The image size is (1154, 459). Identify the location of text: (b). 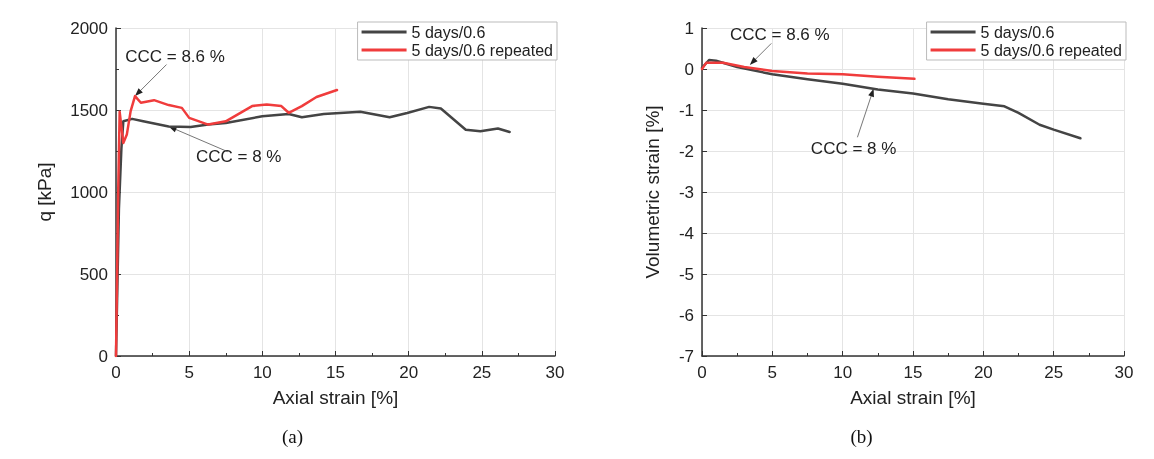
(861, 437).